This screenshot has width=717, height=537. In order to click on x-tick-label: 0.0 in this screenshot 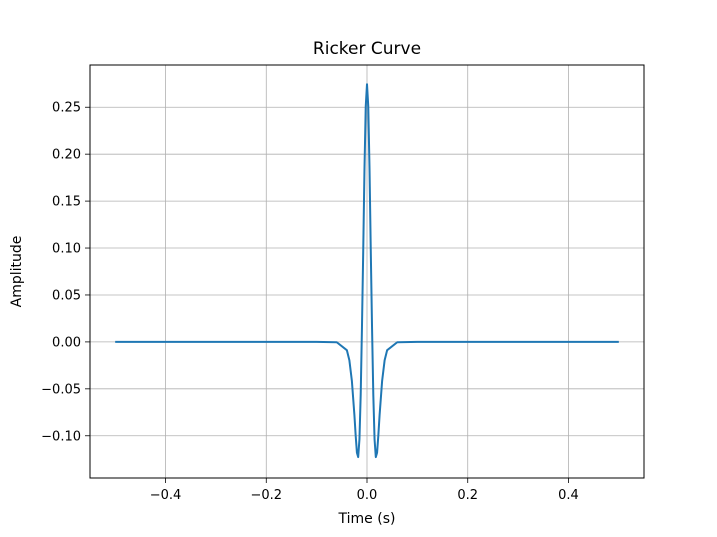, I will do `click(367, 495)`.